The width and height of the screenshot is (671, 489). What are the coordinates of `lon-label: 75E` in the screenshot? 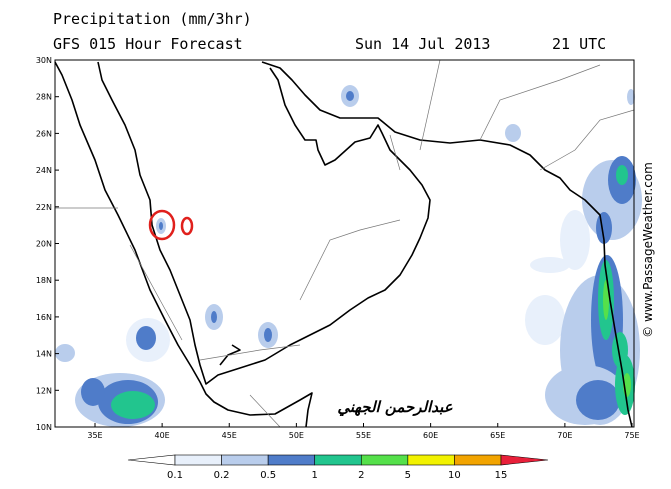 It's located at (631, 435).